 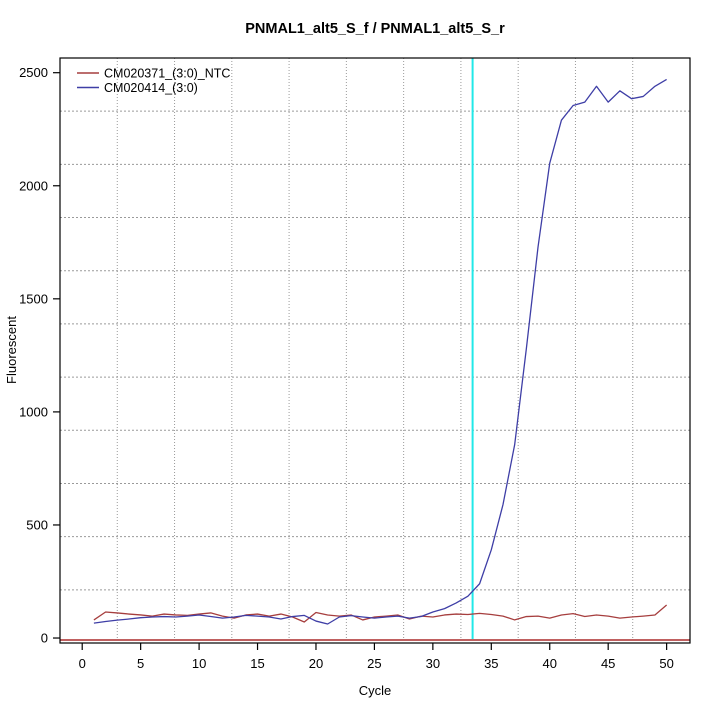 I want to click on y-tick-label: 1500, so click(x=33, y=298).